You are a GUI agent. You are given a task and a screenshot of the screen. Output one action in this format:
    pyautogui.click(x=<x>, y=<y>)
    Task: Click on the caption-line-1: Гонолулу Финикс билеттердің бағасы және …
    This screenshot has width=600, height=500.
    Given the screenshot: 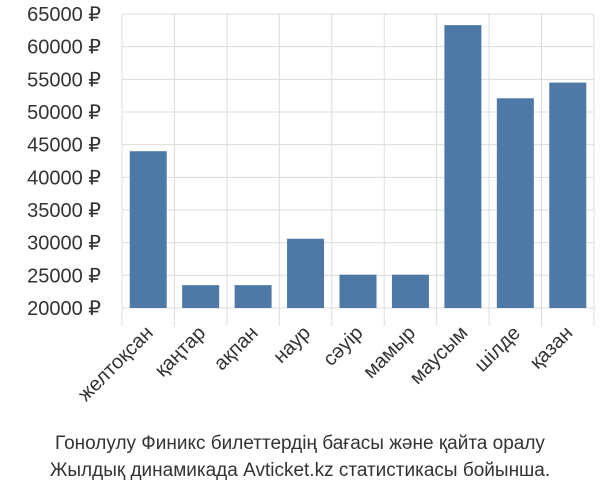 What is the action you would take?
    pyautogui.click(x=300, y=443)
    